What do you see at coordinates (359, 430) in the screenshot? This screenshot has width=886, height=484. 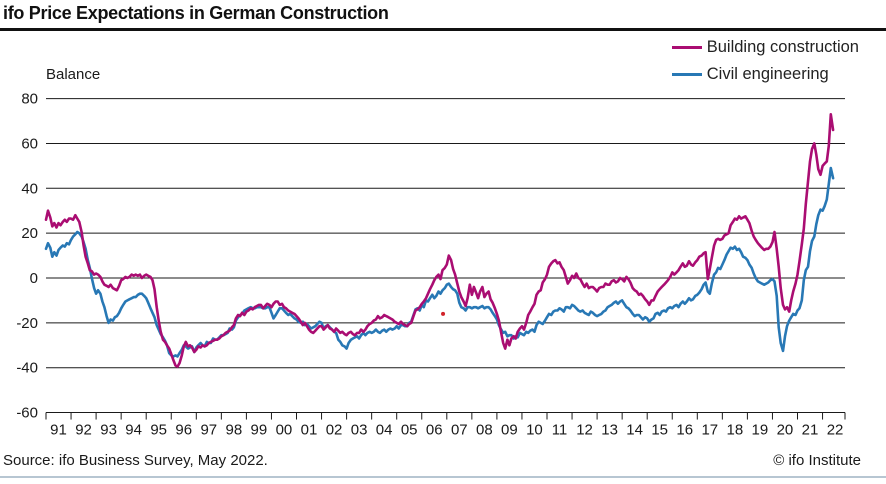 I see `x-tick-label: 03` at bounding box center [359, 430].